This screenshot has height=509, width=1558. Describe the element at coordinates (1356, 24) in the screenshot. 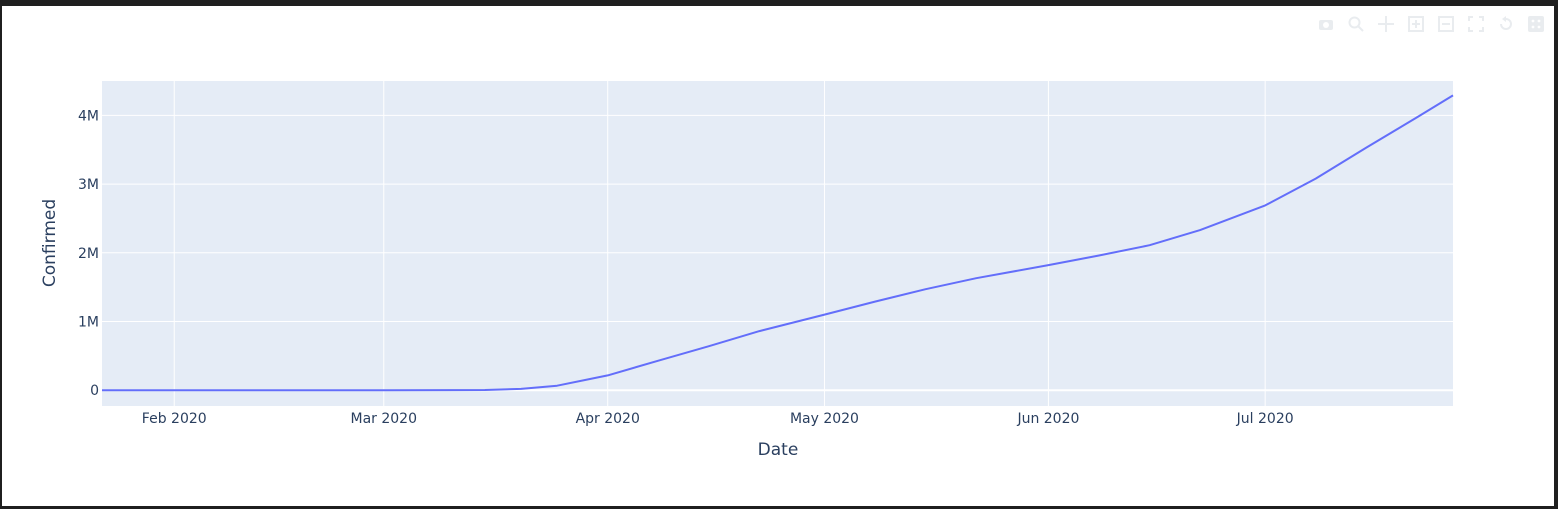

I see `zoom-icon` at that location.